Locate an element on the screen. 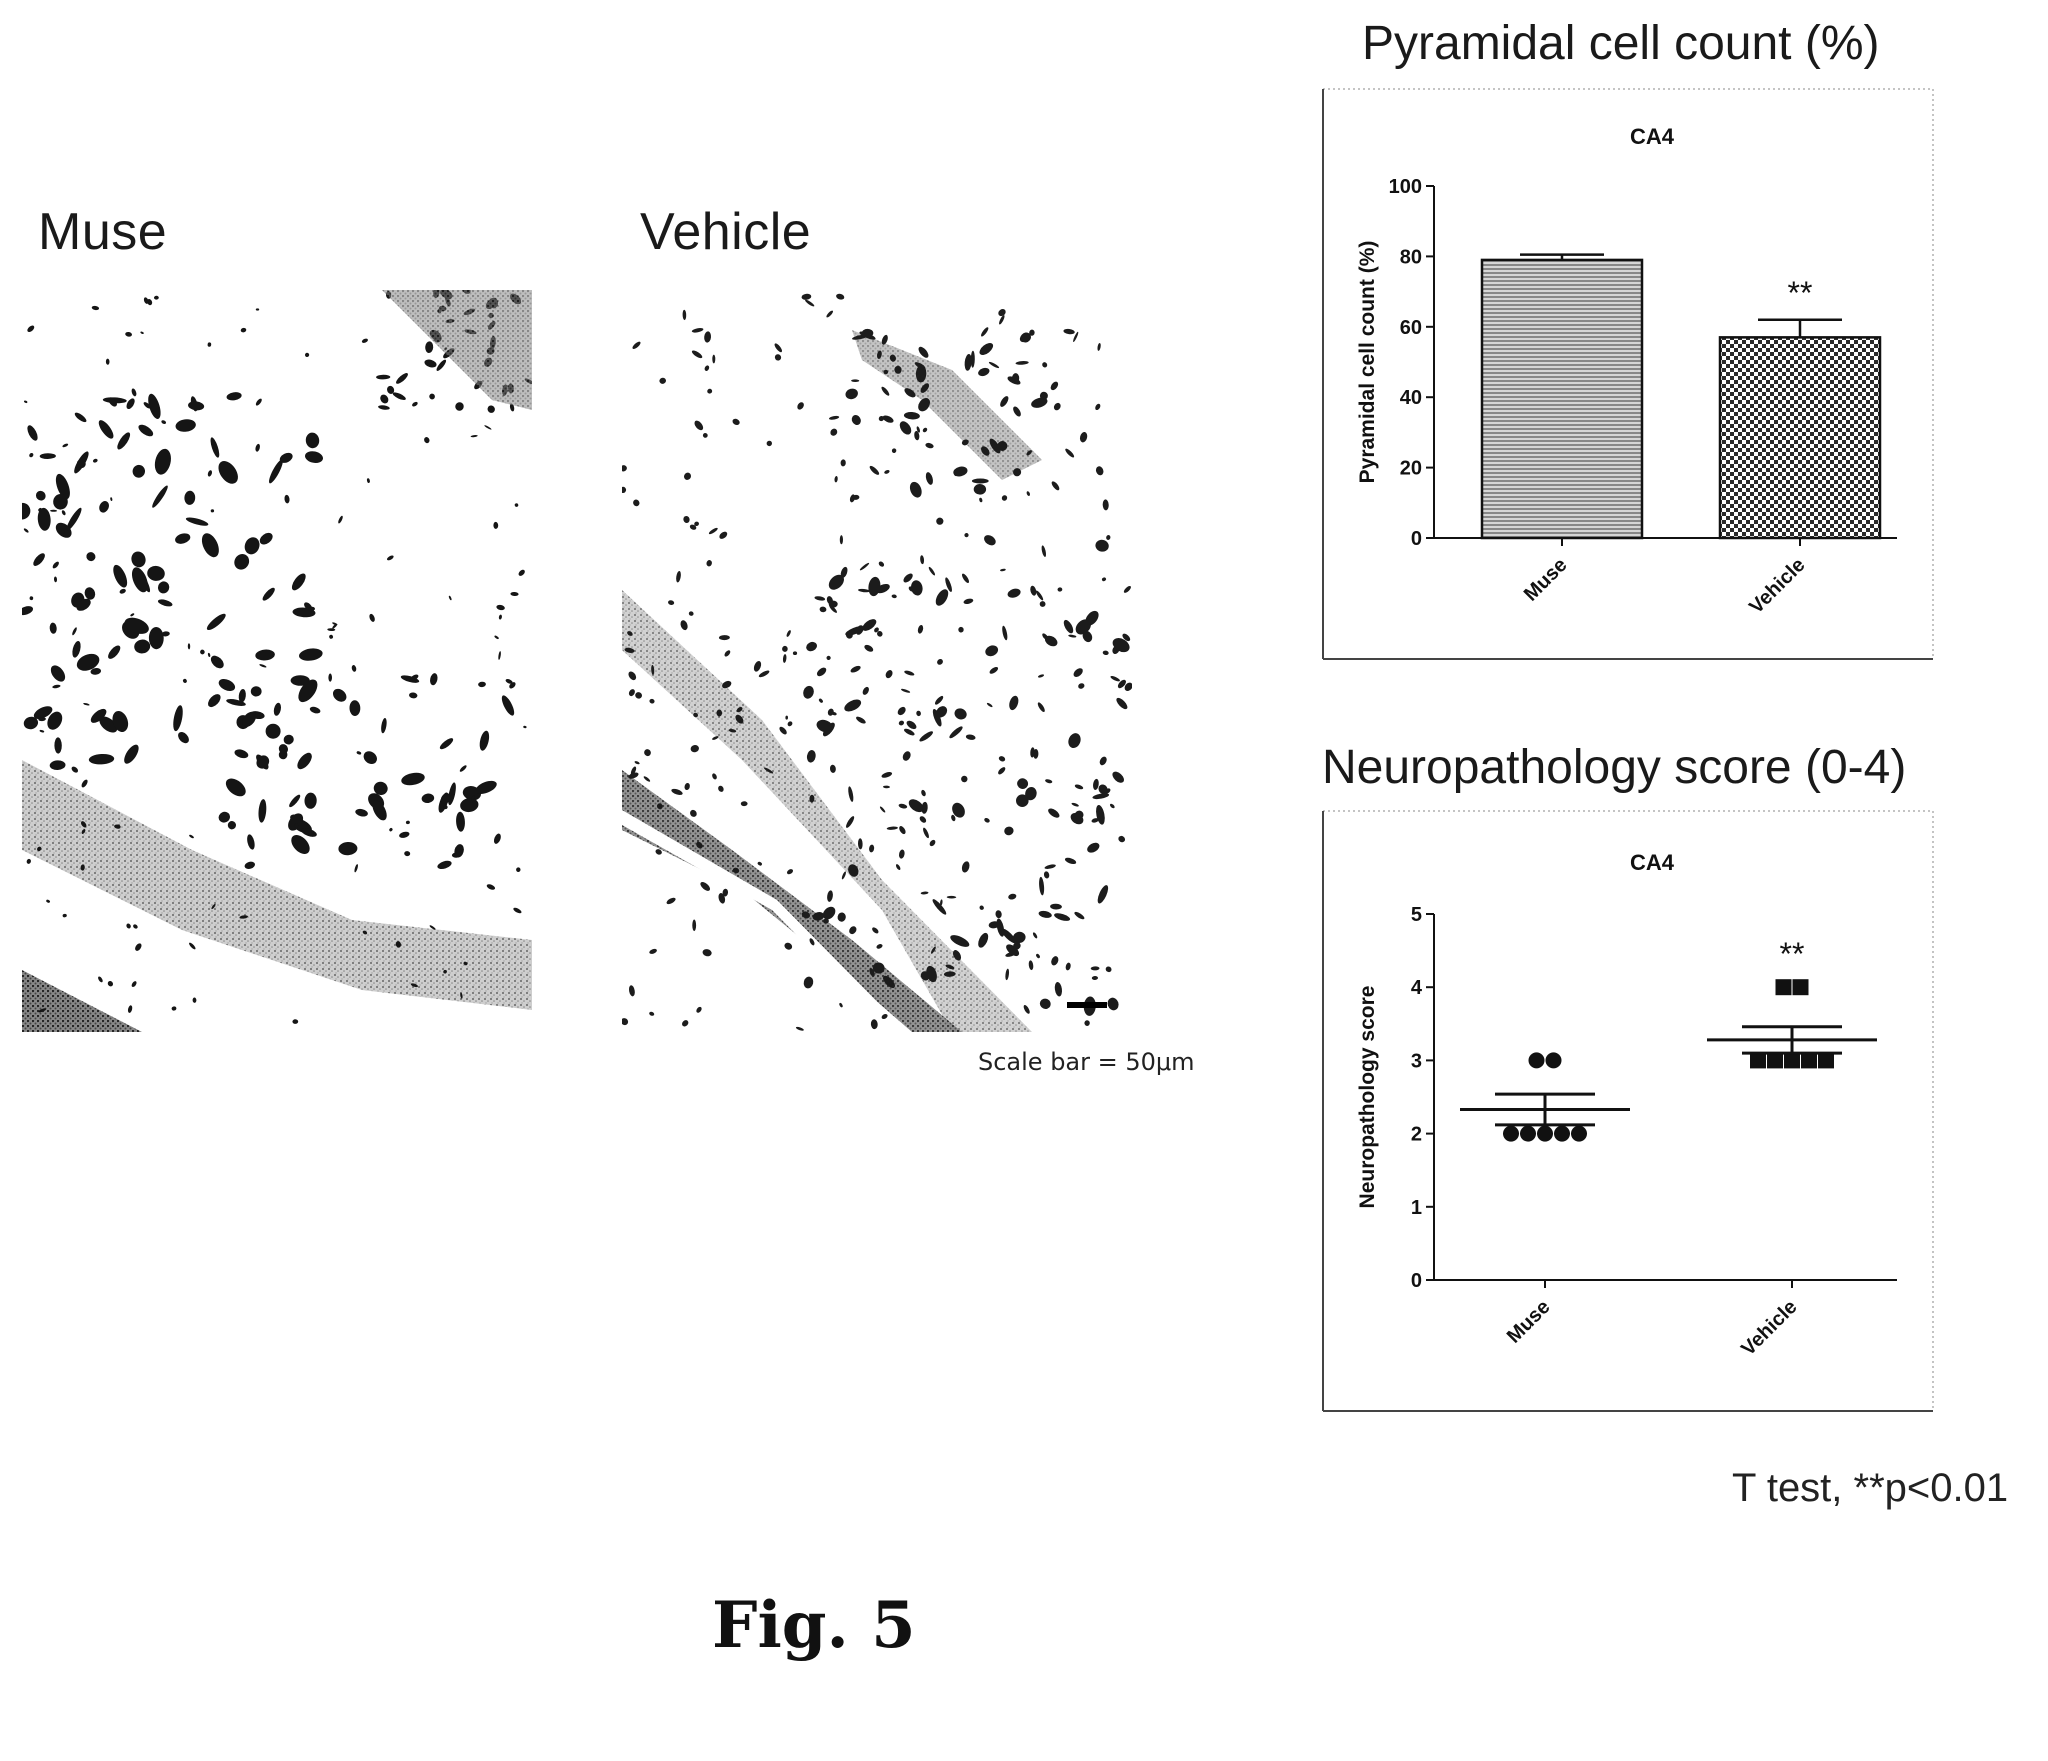  pyramidal-chart-heading: Pyramidal cell count (%) is located at coordinates (1621, 43).